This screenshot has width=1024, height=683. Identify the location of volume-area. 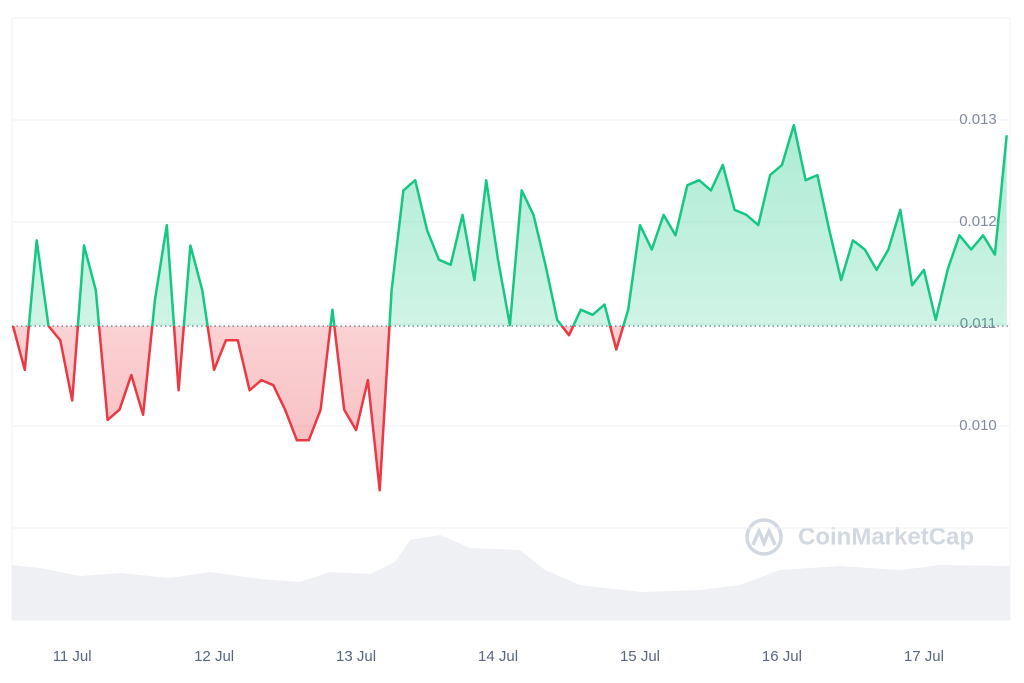
(511, 577).